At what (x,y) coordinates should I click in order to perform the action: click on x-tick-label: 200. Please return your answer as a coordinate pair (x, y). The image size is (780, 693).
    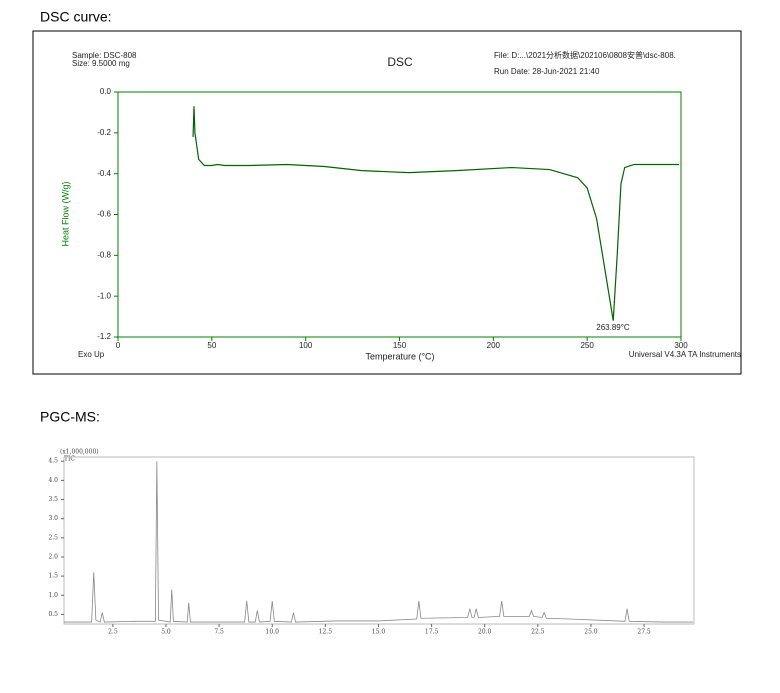
    Looking at the image, I should click on (494, 345).